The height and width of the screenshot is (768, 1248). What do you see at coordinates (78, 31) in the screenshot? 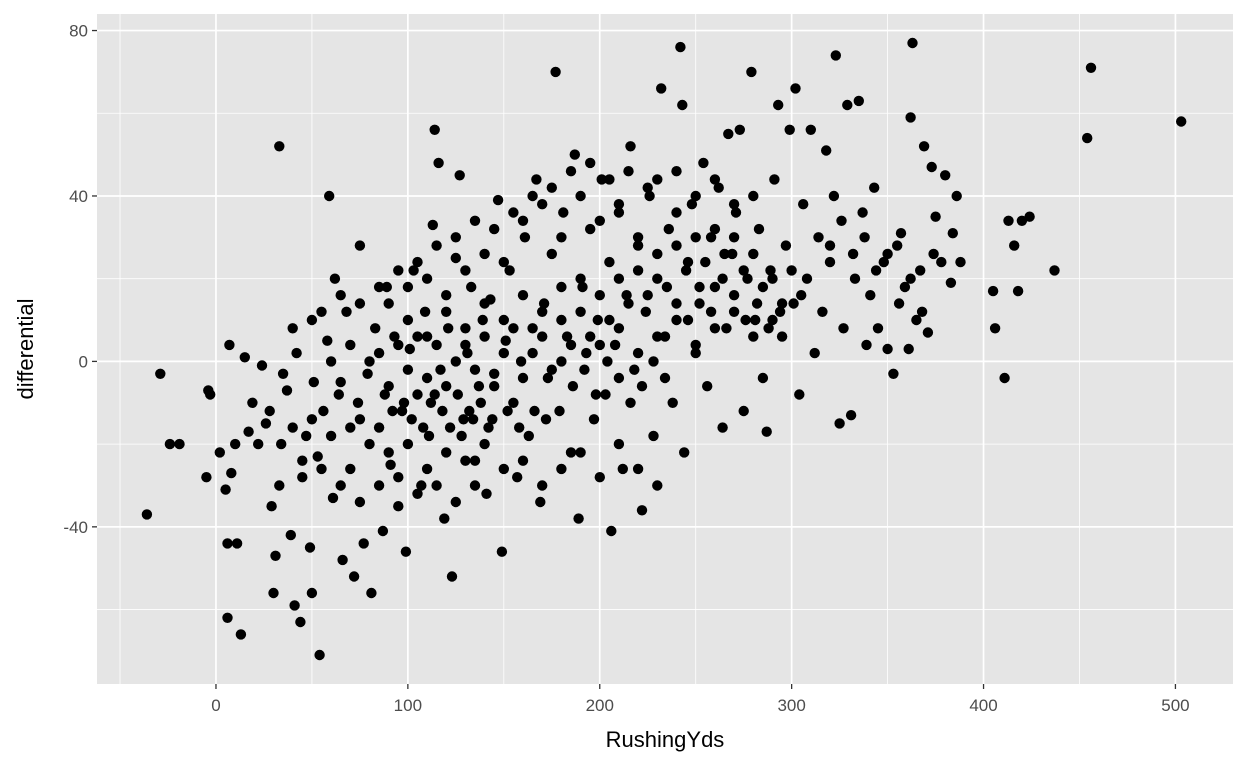
I see `y-tick-label: 80` at bounding box center [78, 31].